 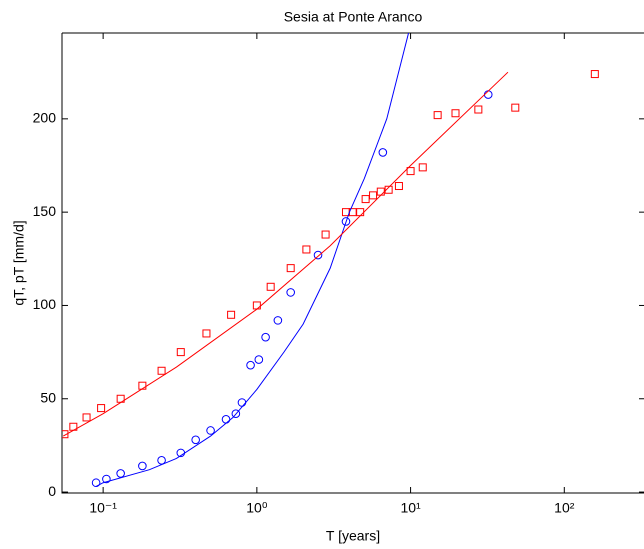 What do you see at coordinates (353, 536) in the screenshot?
I see `x-axis-label: T [years]` at bounding box center [353, 536].